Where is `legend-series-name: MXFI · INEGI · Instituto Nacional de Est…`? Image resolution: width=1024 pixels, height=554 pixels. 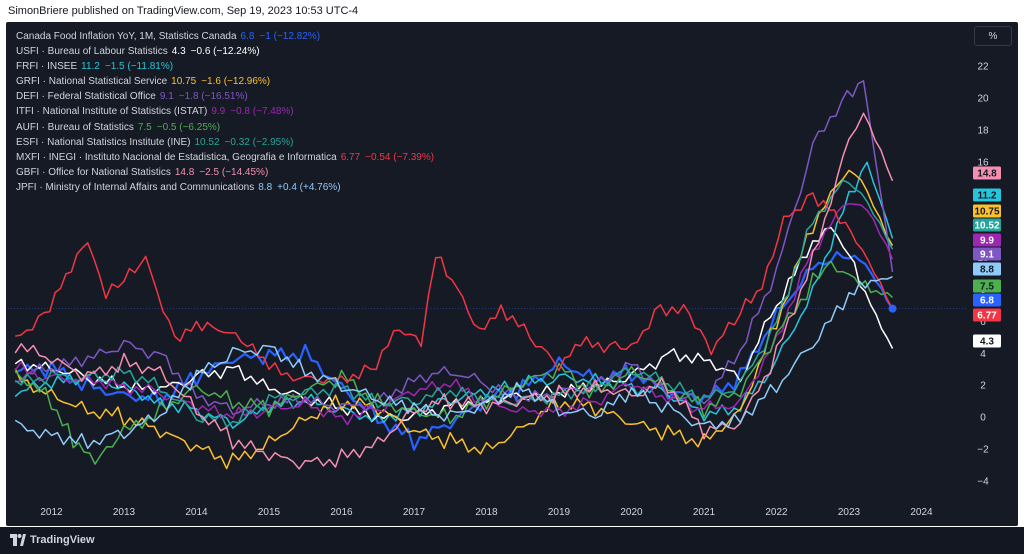
legend-series-name: MXFI · INEGI · Instituto Nacional de Est… is located at coordinates (176, 157).